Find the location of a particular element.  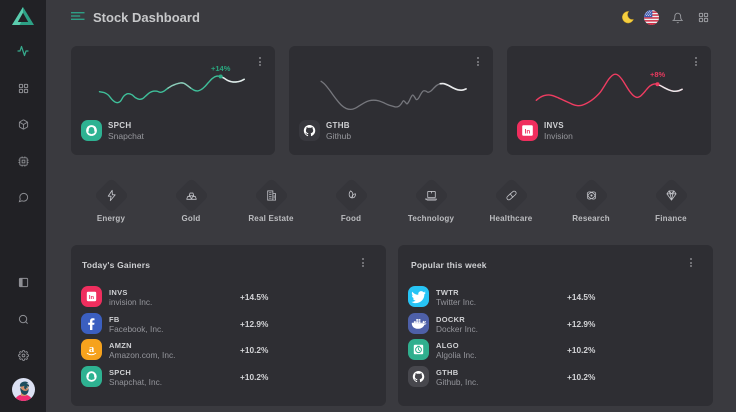

svg-text: +14% is located at coordinates (221, 68).